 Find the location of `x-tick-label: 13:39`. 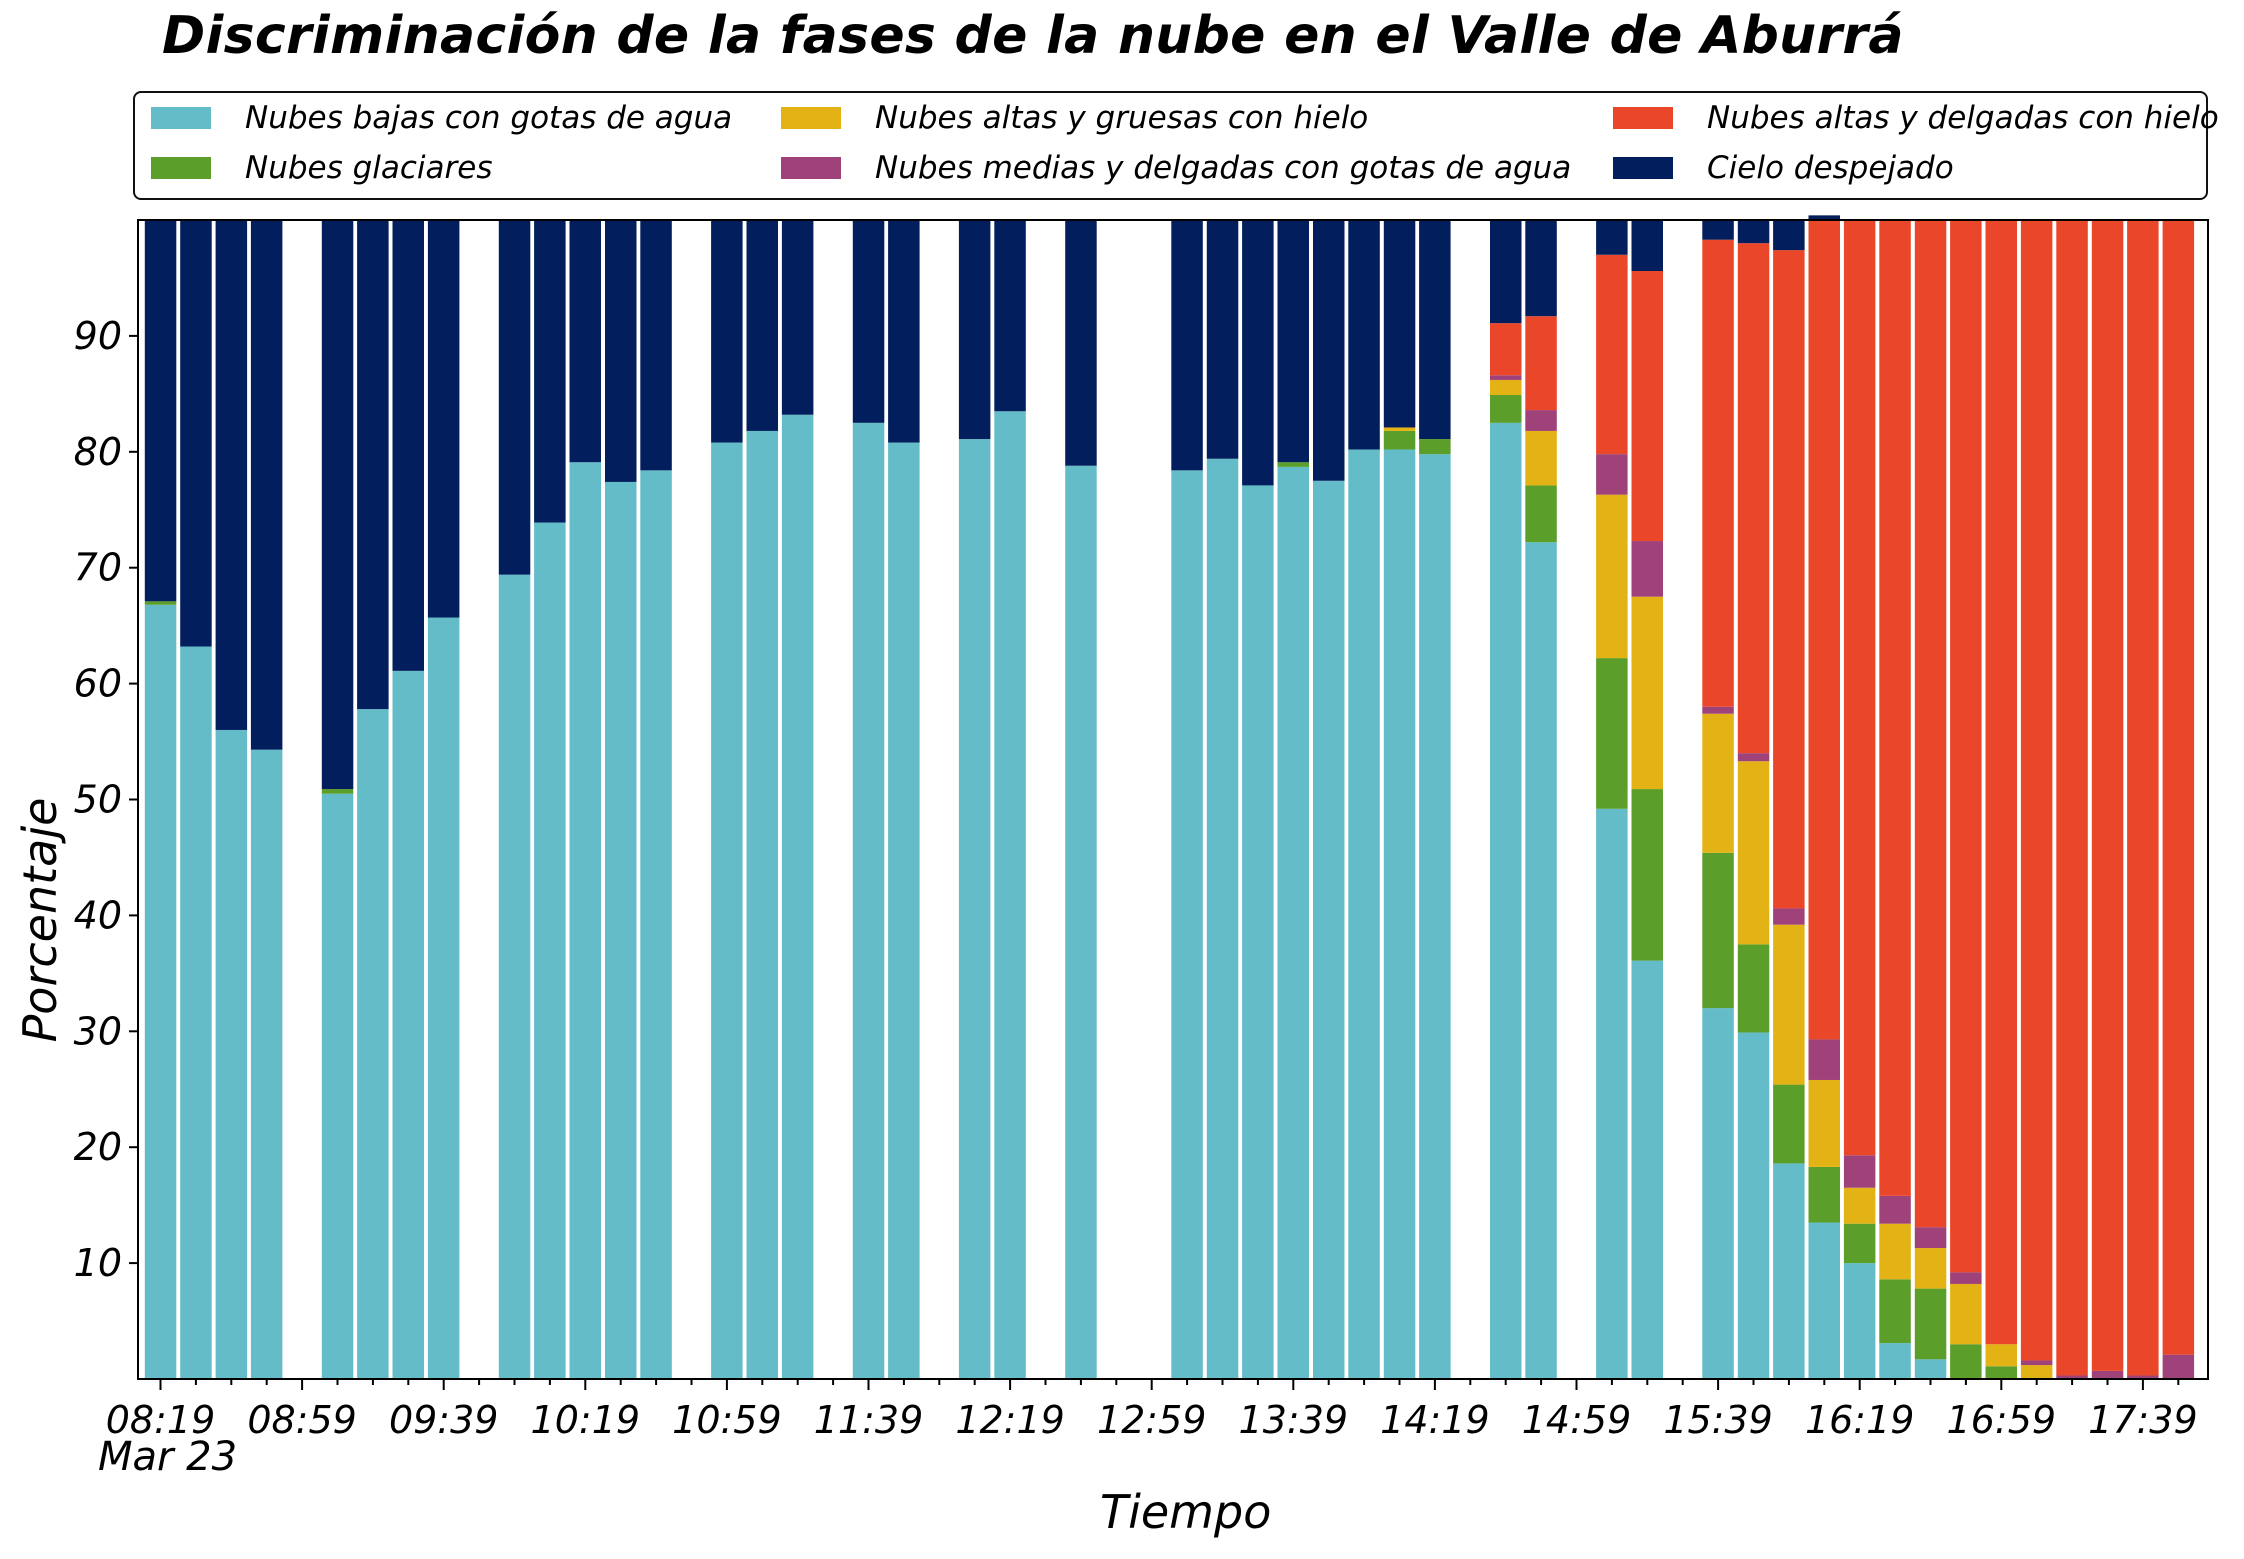

x-tick-label: 13:39 is located at coordinates (1294, 1420).